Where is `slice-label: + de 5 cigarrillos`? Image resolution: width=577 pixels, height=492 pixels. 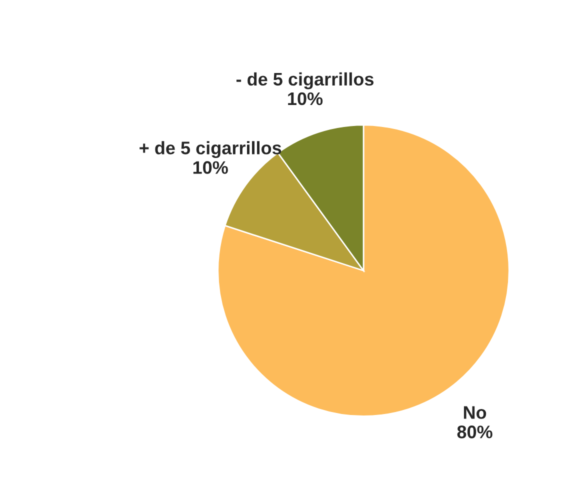 slice-label: + de 5 cigarrillos is located at coordinates (211, 149).